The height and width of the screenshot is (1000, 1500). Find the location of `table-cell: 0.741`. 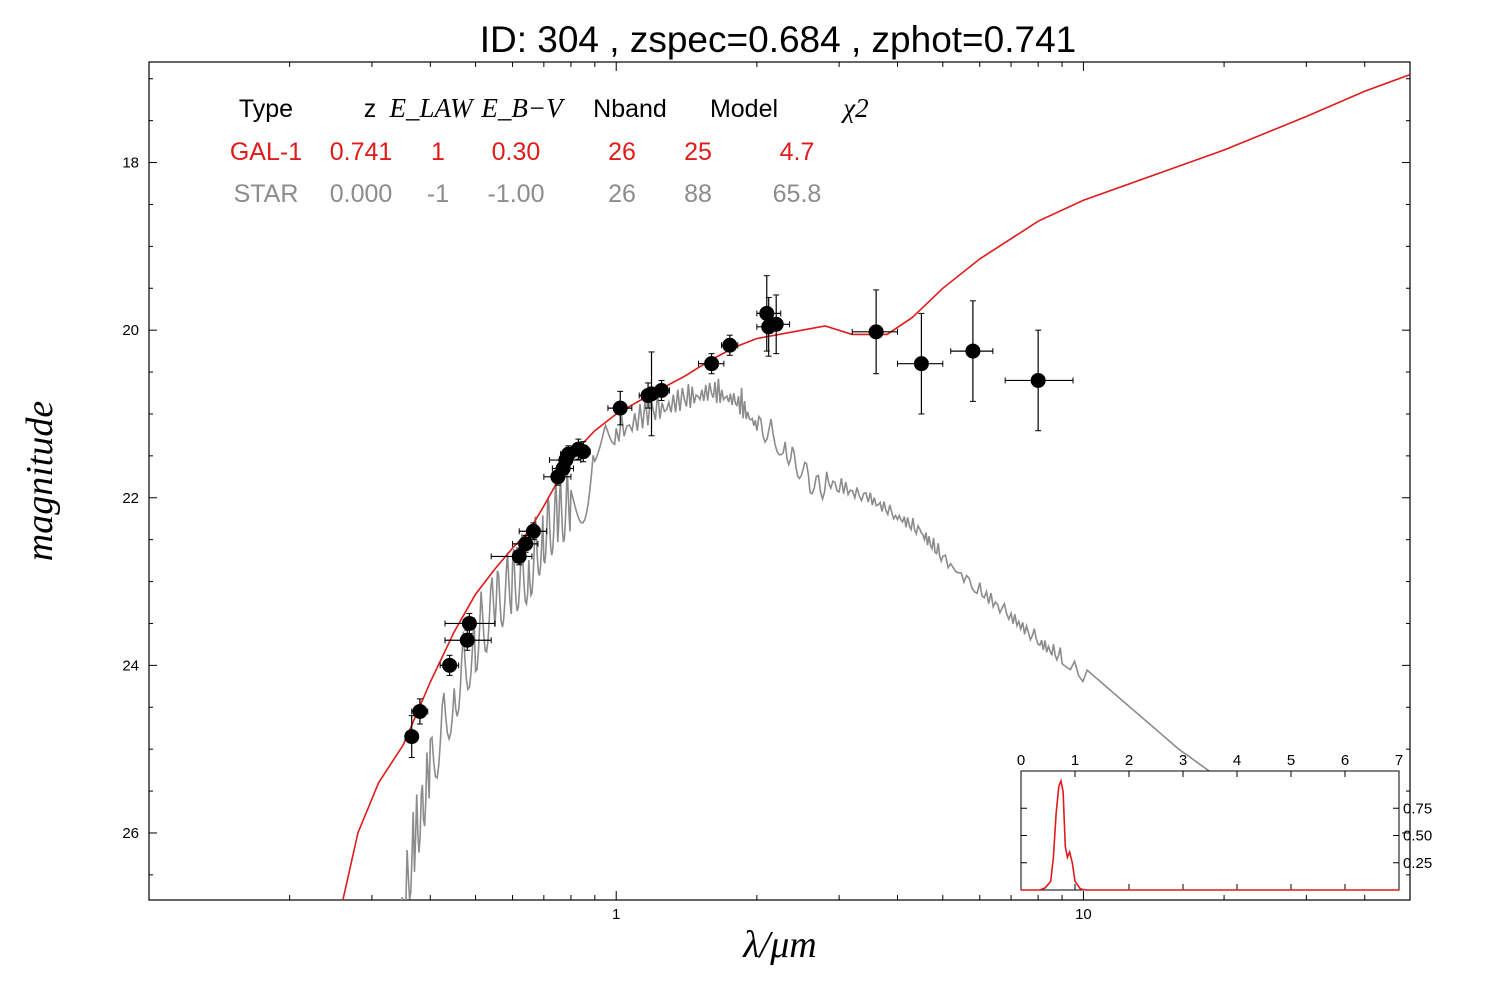

table-cell: 0.741 is located at coordinates (361, 152).